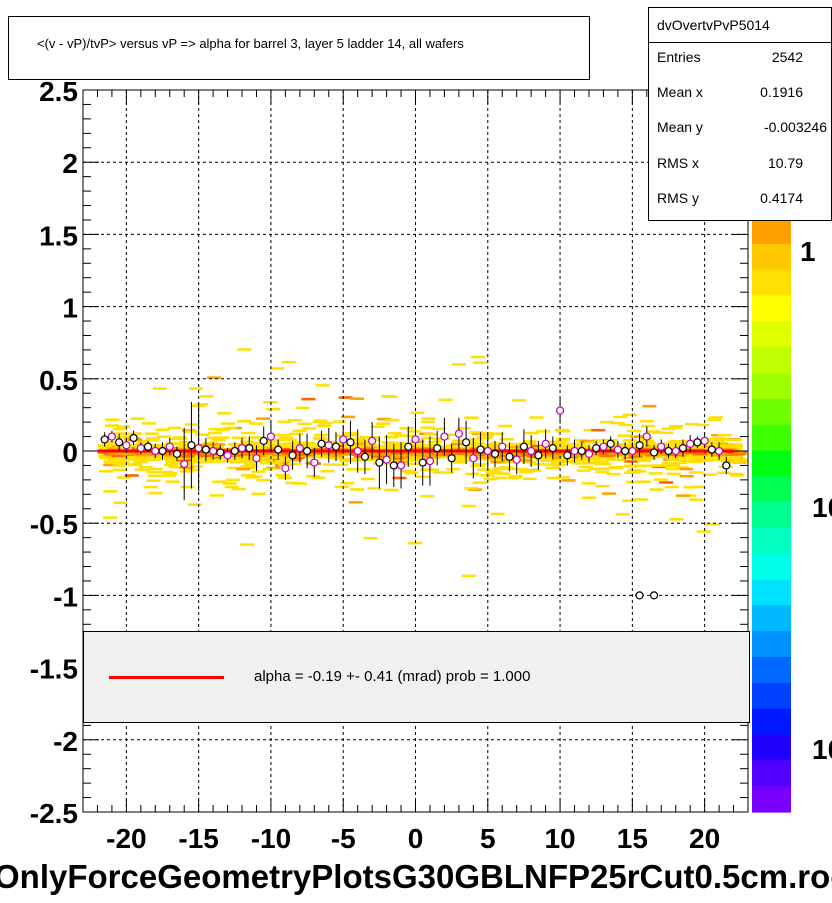 This screenshot has width=832, height=903. I want to click on color-palette, so click(771, 515).